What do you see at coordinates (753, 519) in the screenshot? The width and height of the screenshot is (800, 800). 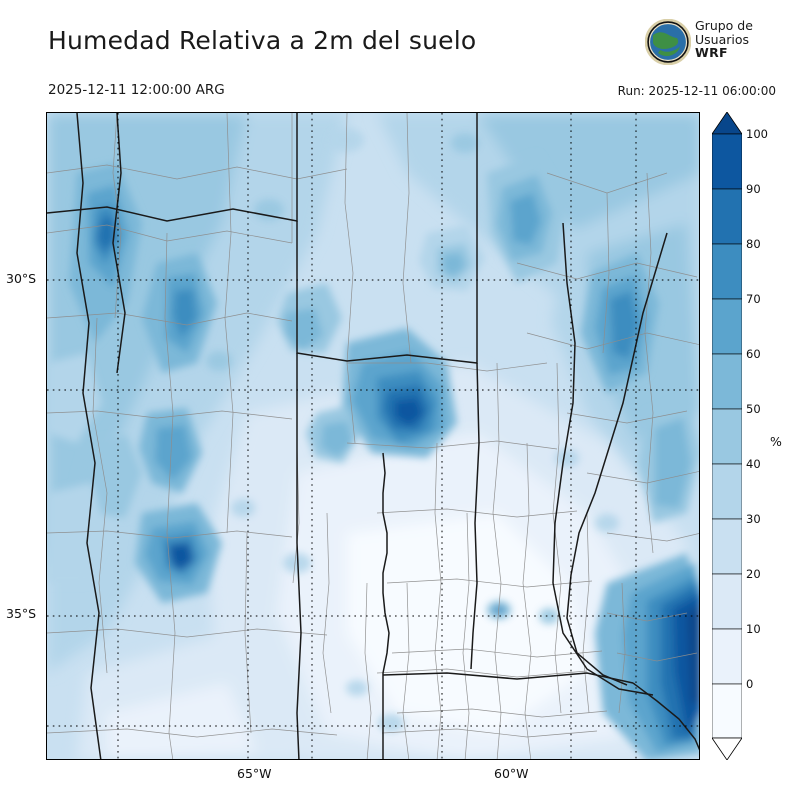 I see `colorbar-tick-30: 30` at bounding box center [753, 519].